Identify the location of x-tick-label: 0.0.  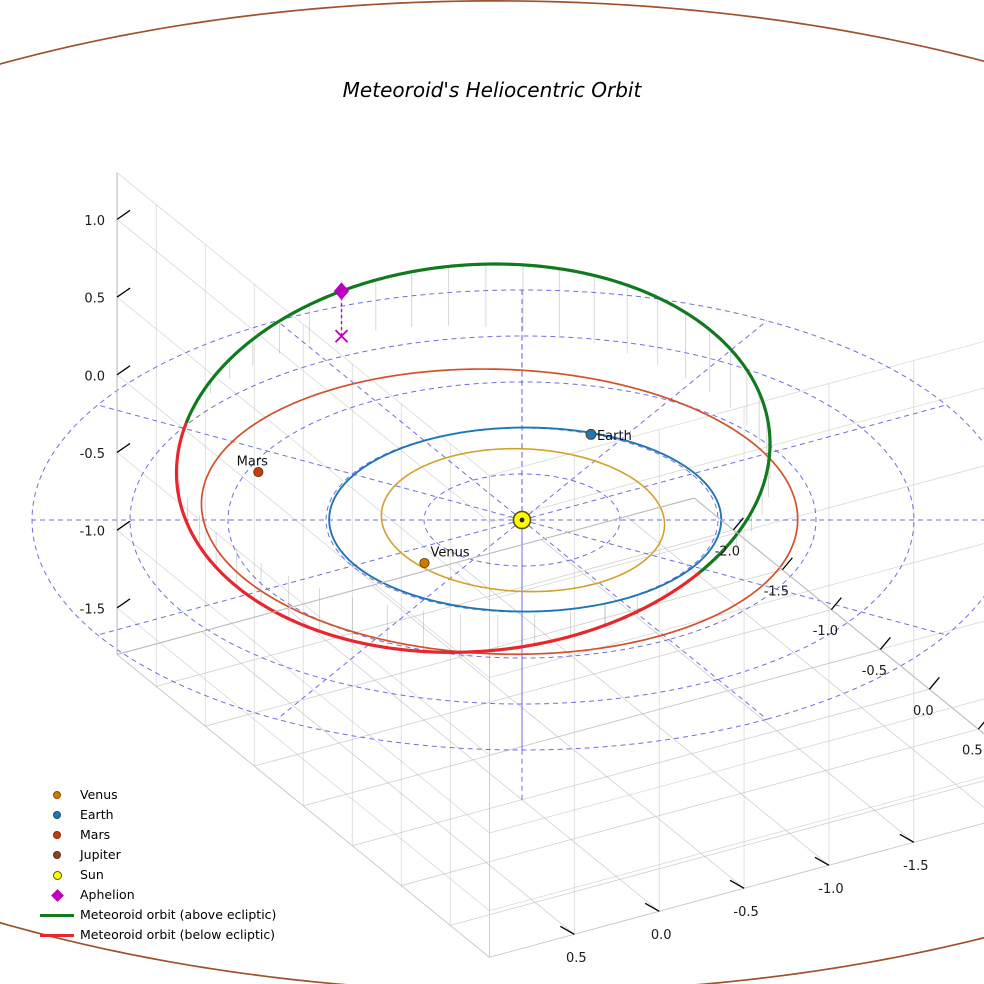
(923, 711).